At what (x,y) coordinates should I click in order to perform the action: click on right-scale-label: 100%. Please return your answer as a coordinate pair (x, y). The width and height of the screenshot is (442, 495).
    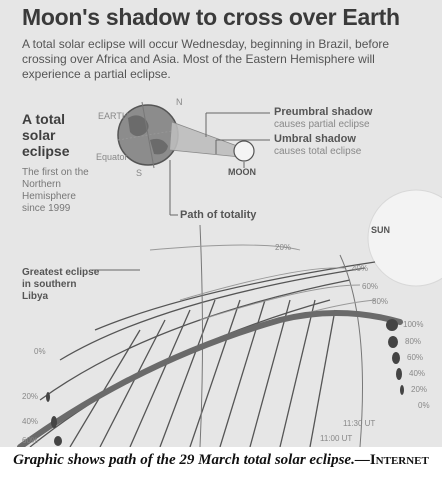
    Looking at the image, I should click on (413, 324).